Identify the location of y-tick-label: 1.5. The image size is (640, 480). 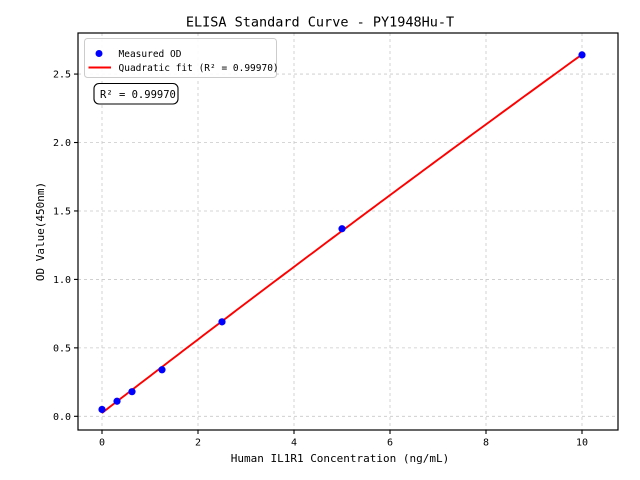
(62, 211).